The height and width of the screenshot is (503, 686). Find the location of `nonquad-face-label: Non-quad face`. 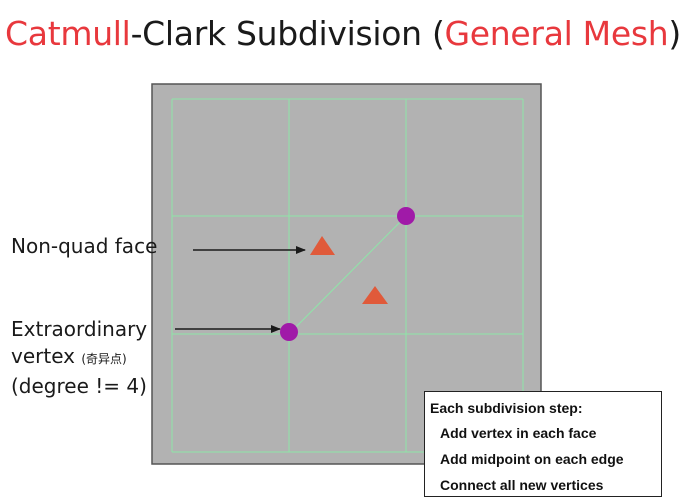

nonquad-face-label: Non-quad face is located at coordinates (84, 246).